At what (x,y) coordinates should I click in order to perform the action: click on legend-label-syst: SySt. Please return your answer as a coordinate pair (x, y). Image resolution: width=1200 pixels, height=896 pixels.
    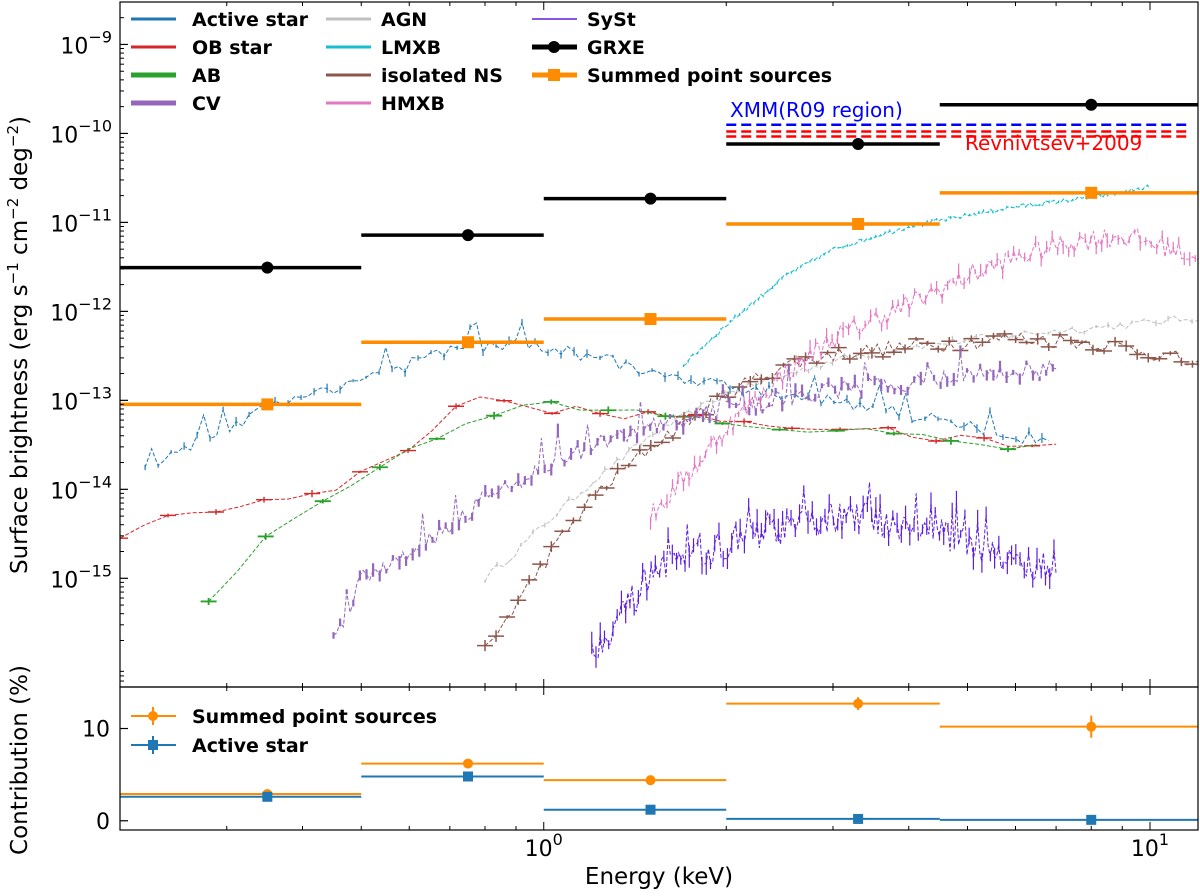
    Looking at the image, I should click on (611, 20).